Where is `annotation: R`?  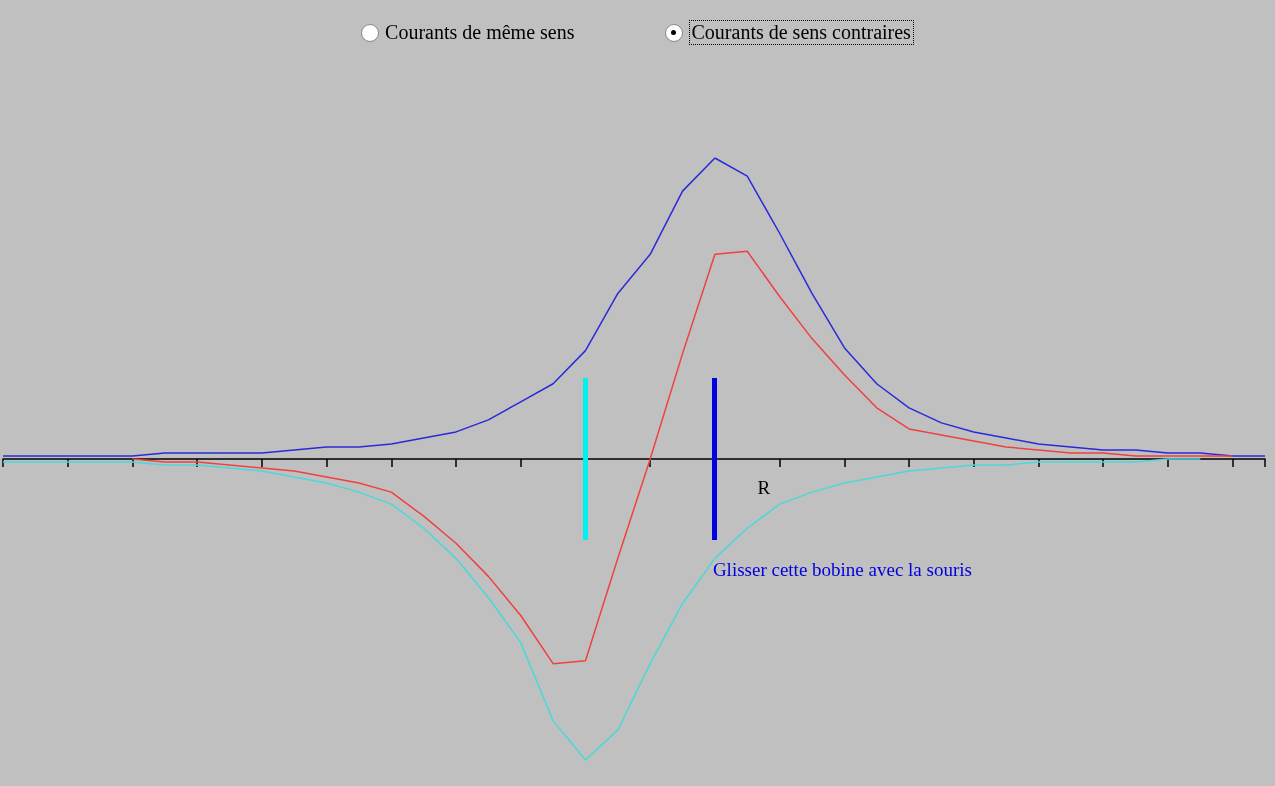 annotation: R is located at coordinates (764, 488).